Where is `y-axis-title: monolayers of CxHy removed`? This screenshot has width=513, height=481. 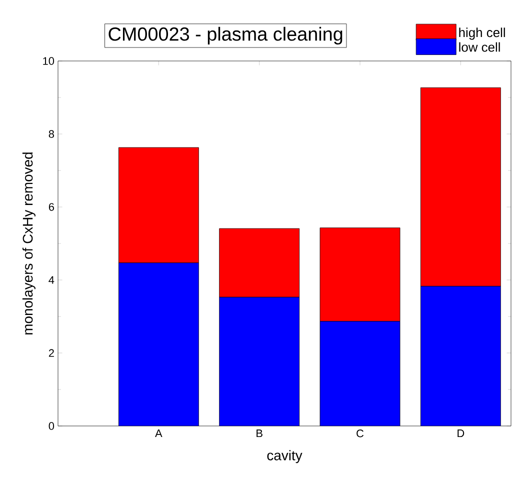 y-axis-title: monolayers of CxHy removed is located at coordinates (29, 243).